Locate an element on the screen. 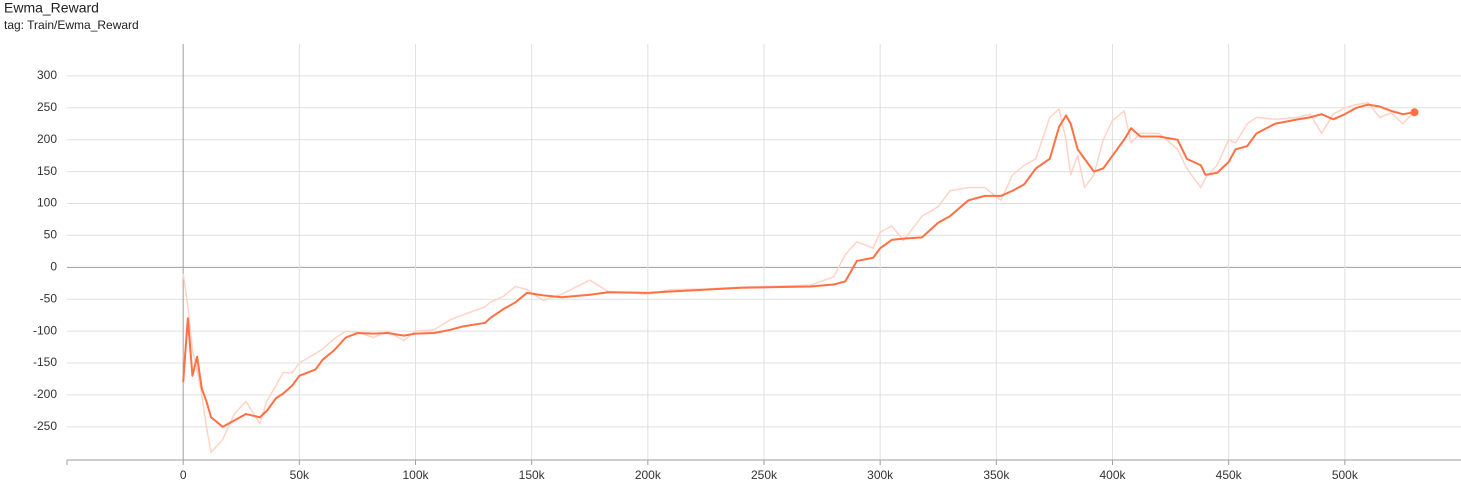 Image resolution: width=1461 pixels, height=484 pixels. x-tick-label: 300k is located at coordinates (880, 475).